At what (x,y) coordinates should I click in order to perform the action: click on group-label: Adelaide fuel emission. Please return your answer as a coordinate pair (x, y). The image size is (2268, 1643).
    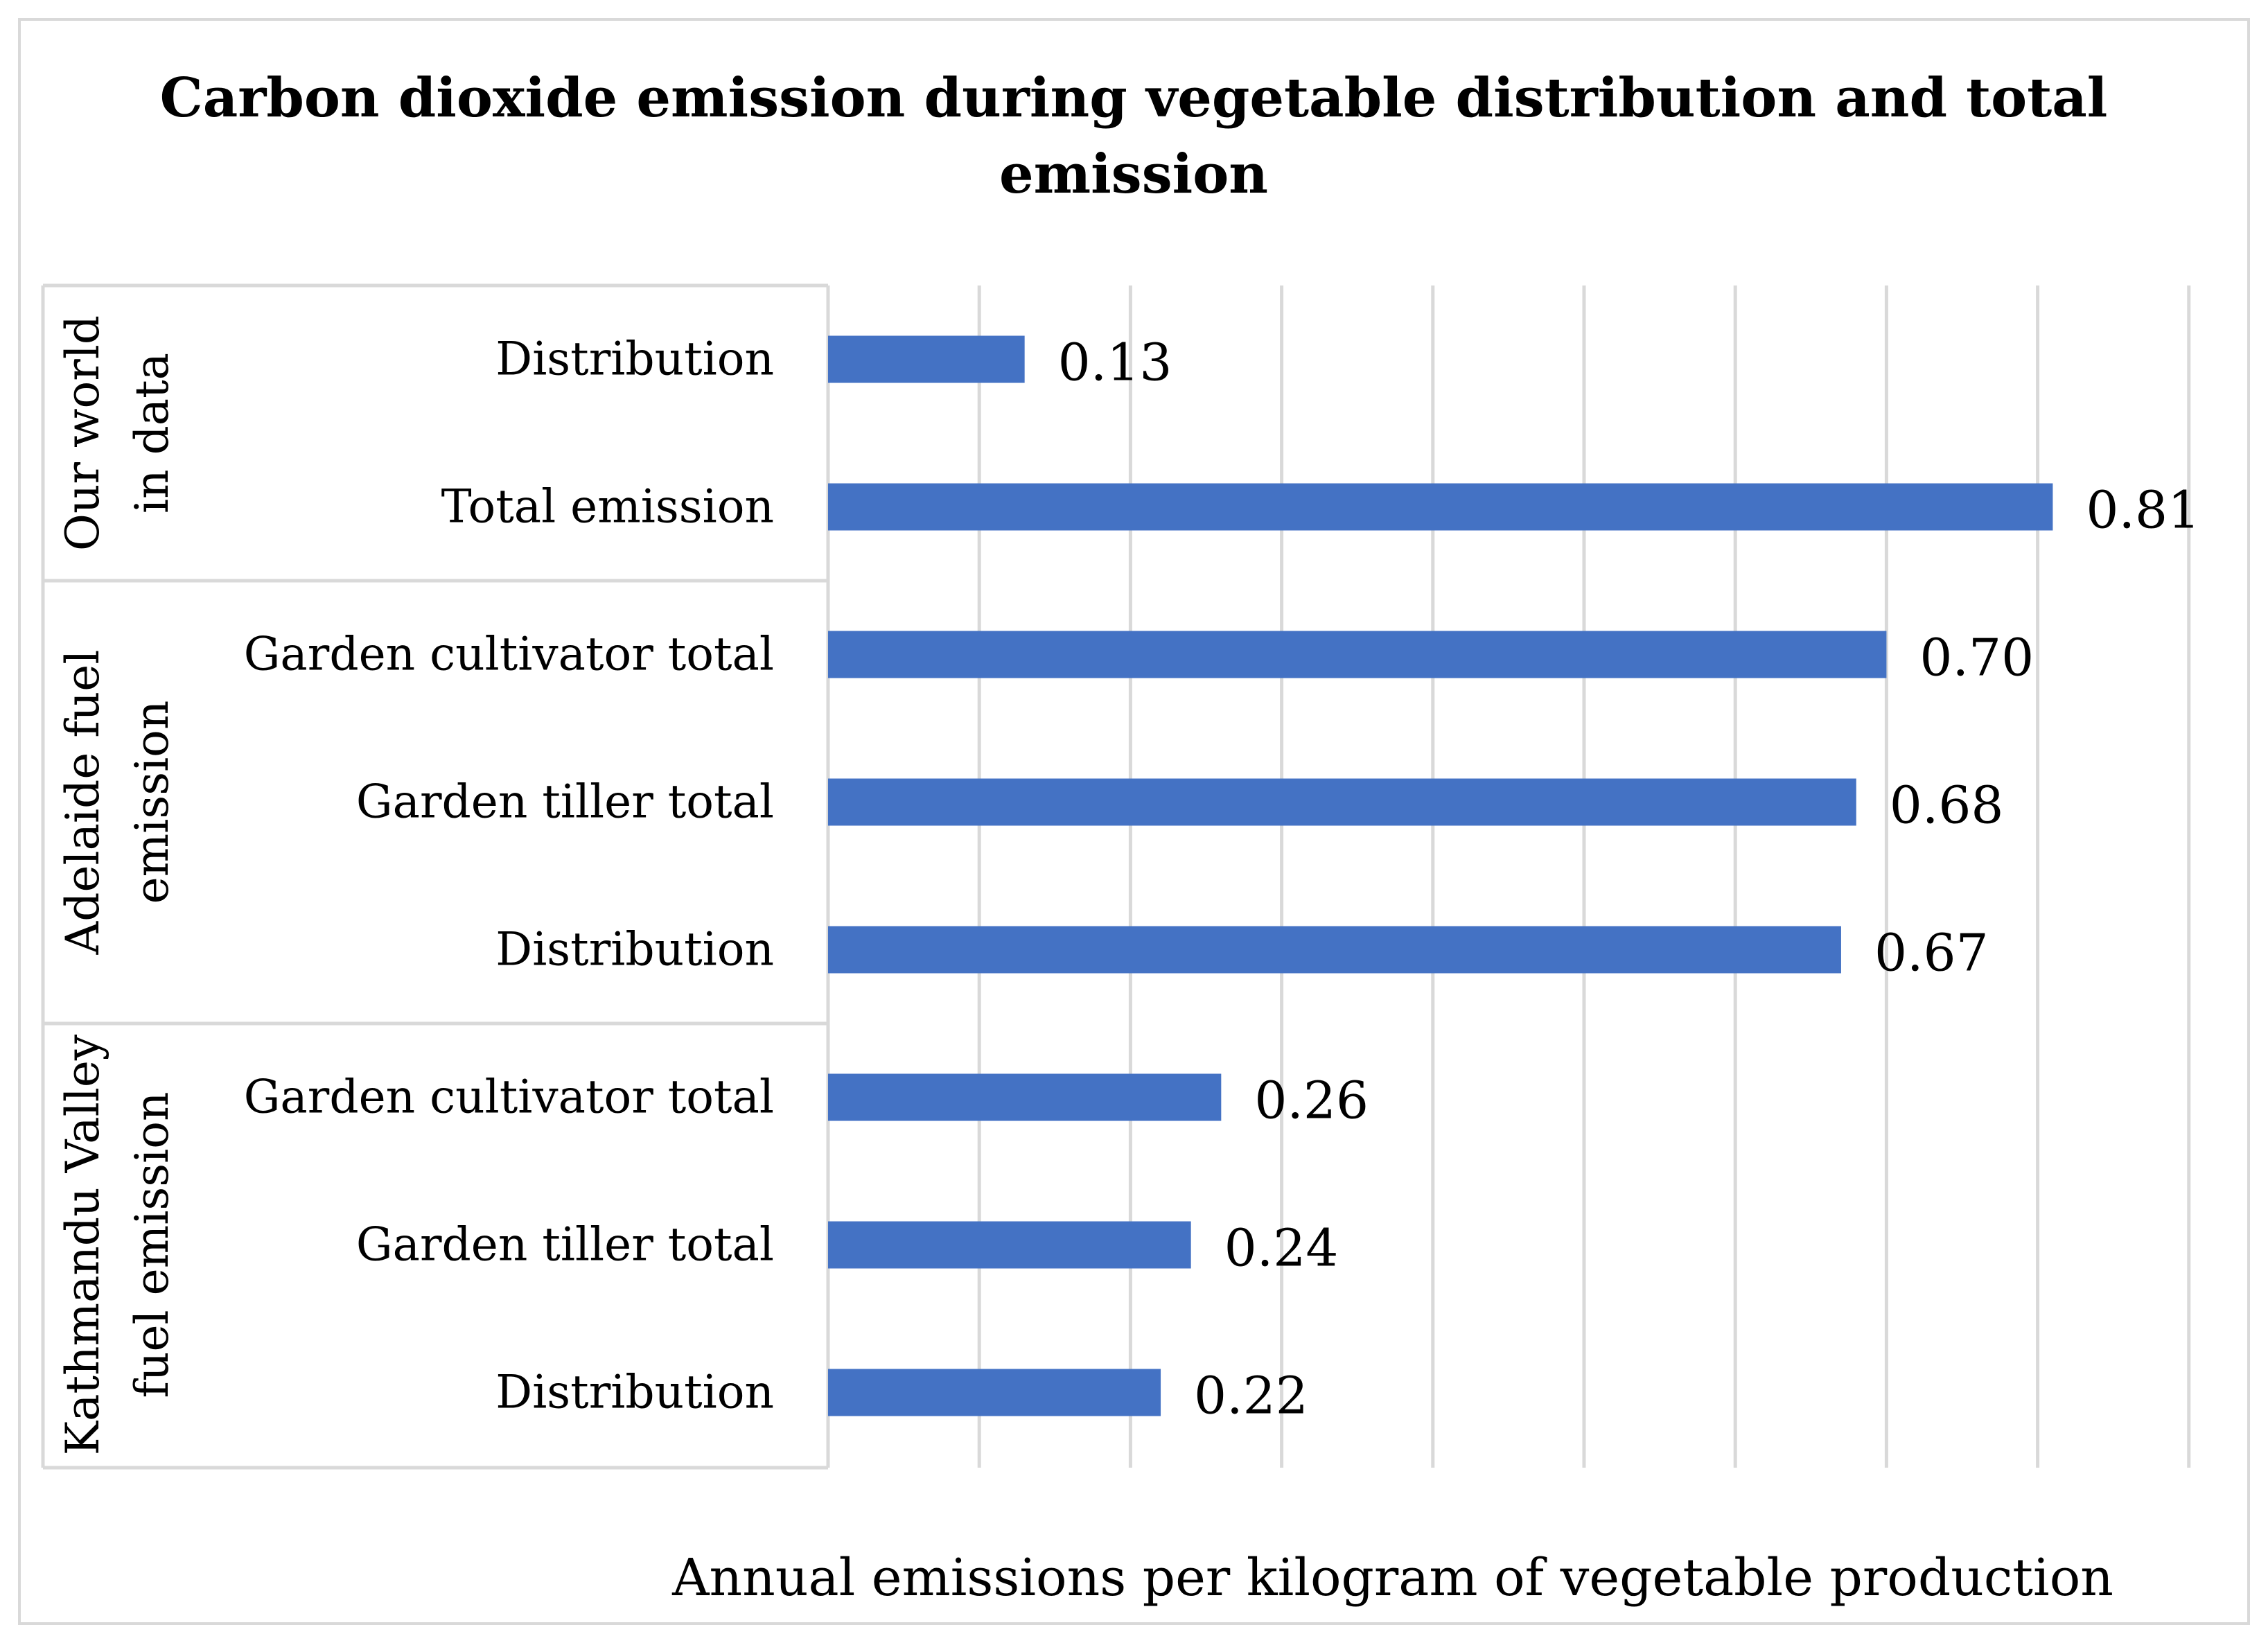
    Looking at the image, I should click on (117, 803).